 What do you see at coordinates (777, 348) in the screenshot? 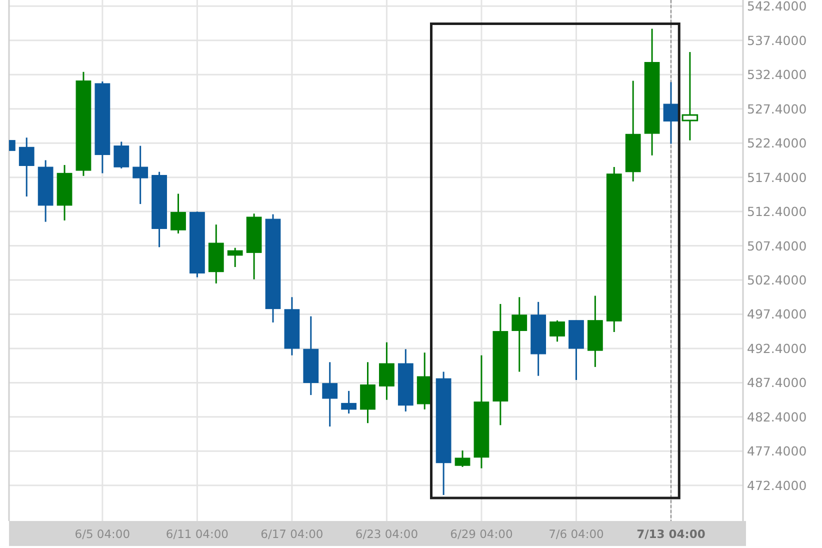
I see `y-tick-label: 492.4000` at bounding box center [777, 348].